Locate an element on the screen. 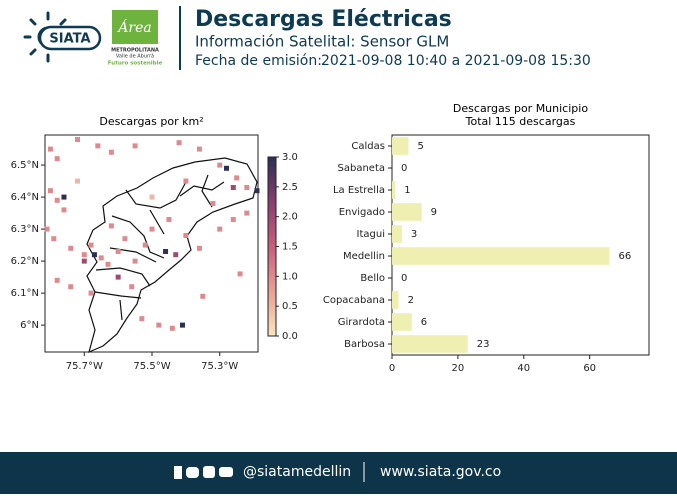 The height and width of the screenshot is (498, 677). area-title: Área is located at coordinates (133, 27).